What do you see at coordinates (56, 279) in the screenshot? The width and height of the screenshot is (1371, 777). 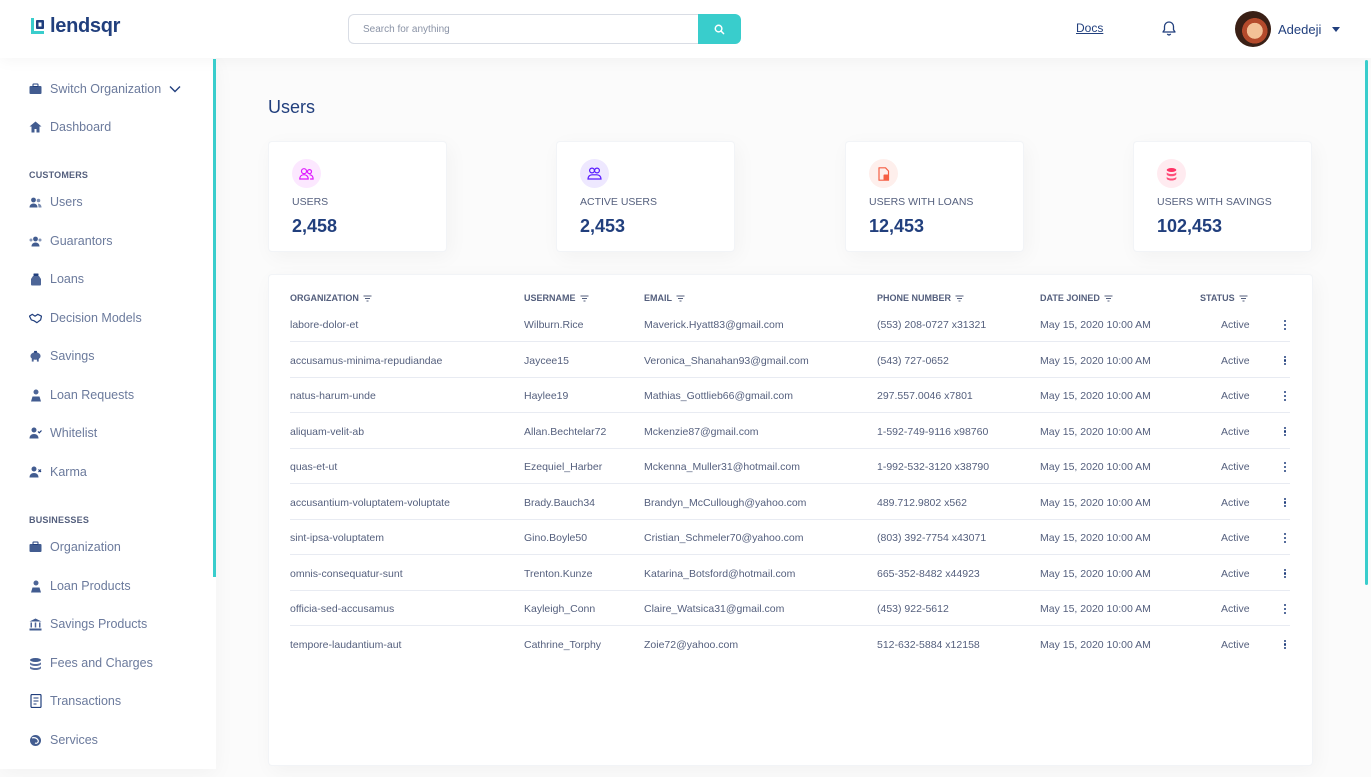 I see `sidebar-item-loans: Loans` at bounding box center [56, 279].